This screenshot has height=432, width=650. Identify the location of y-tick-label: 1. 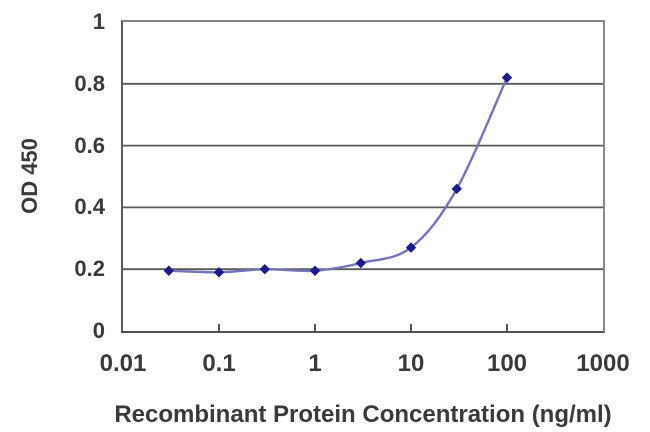
(98, 21).